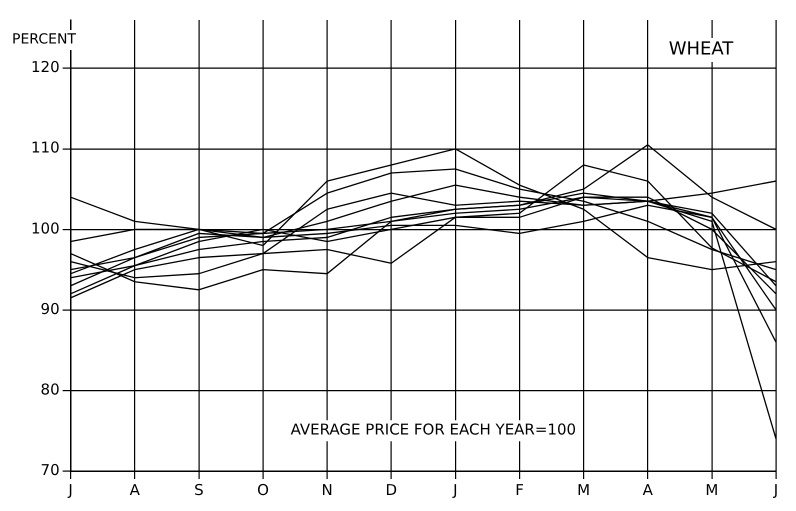  Describe the element at coordinates (45, 67) in the screenshot. I see `y-tick-label: 120` at that location.